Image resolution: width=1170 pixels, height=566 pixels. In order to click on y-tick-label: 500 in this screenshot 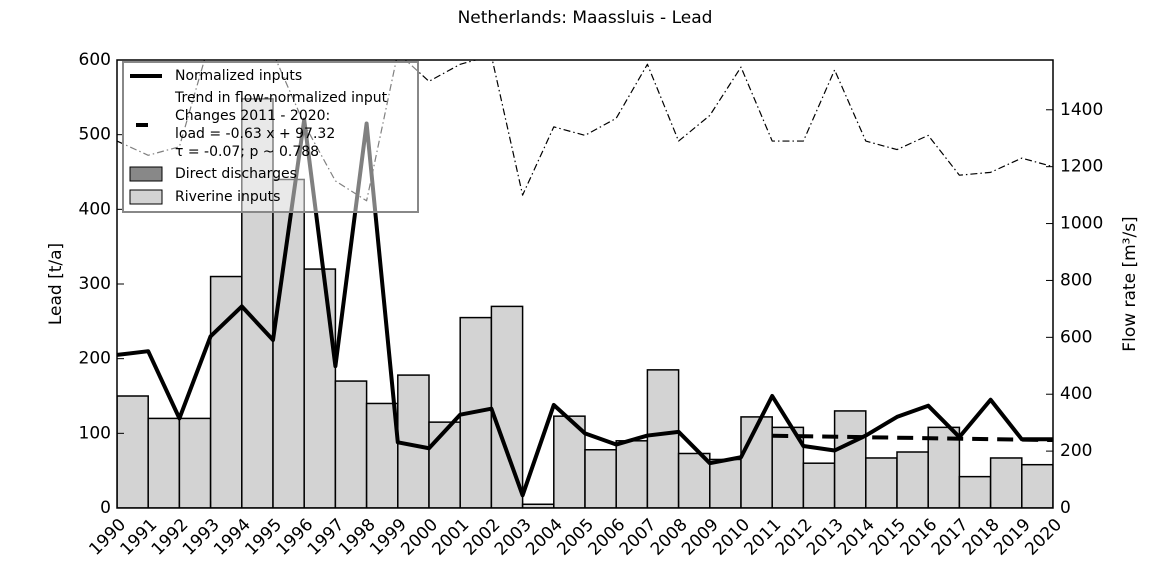, I will do `click(95, 135)`.